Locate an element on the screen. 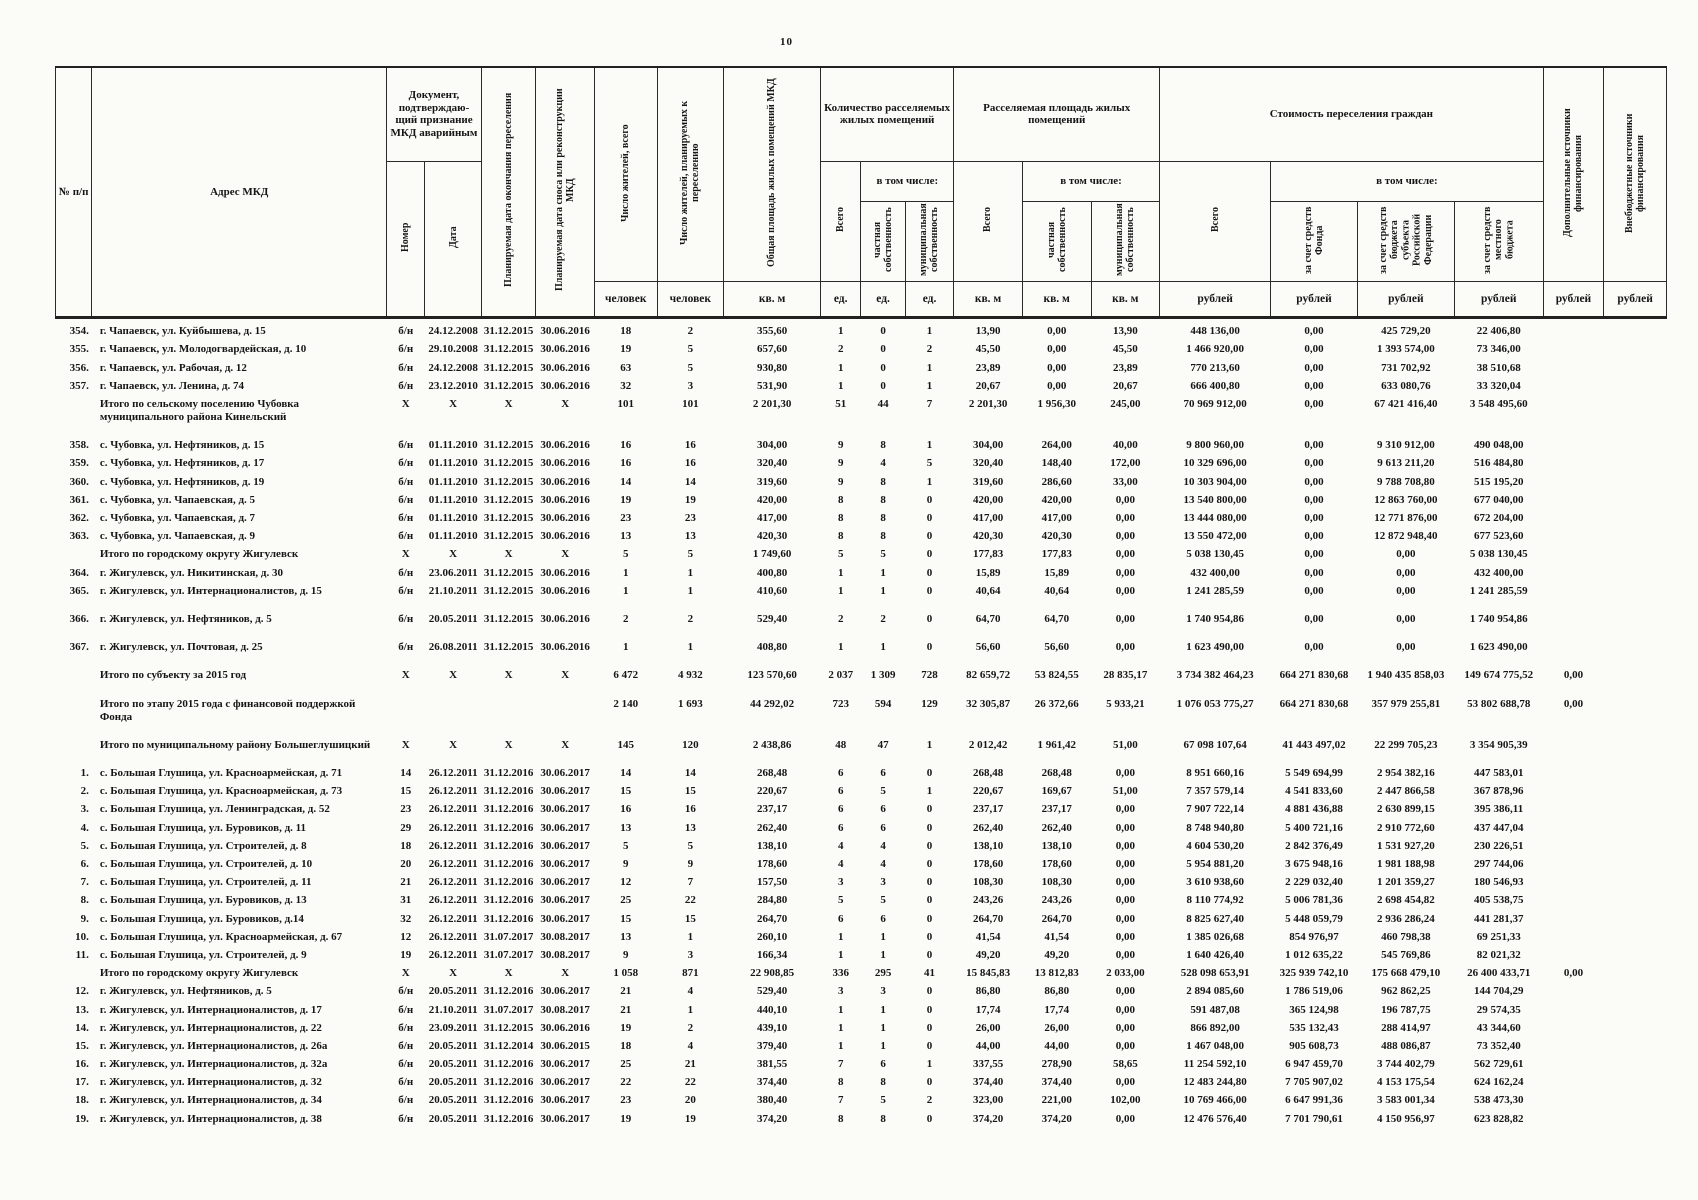 The image size is (1698, 1200). table-cell: 144 704,29 is located at coordinates (1499, 991).